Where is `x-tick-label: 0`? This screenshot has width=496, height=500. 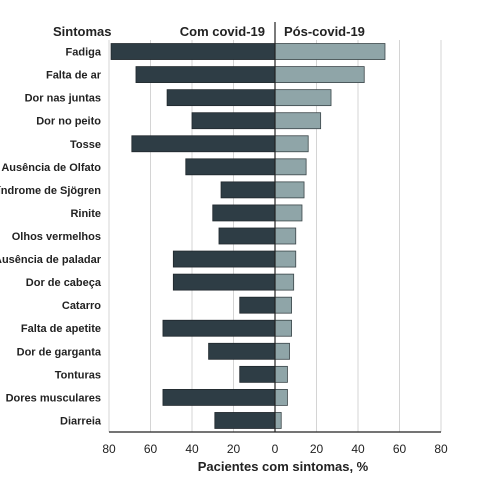 x-tick-label: 0 is located at coordinates (275, 449).